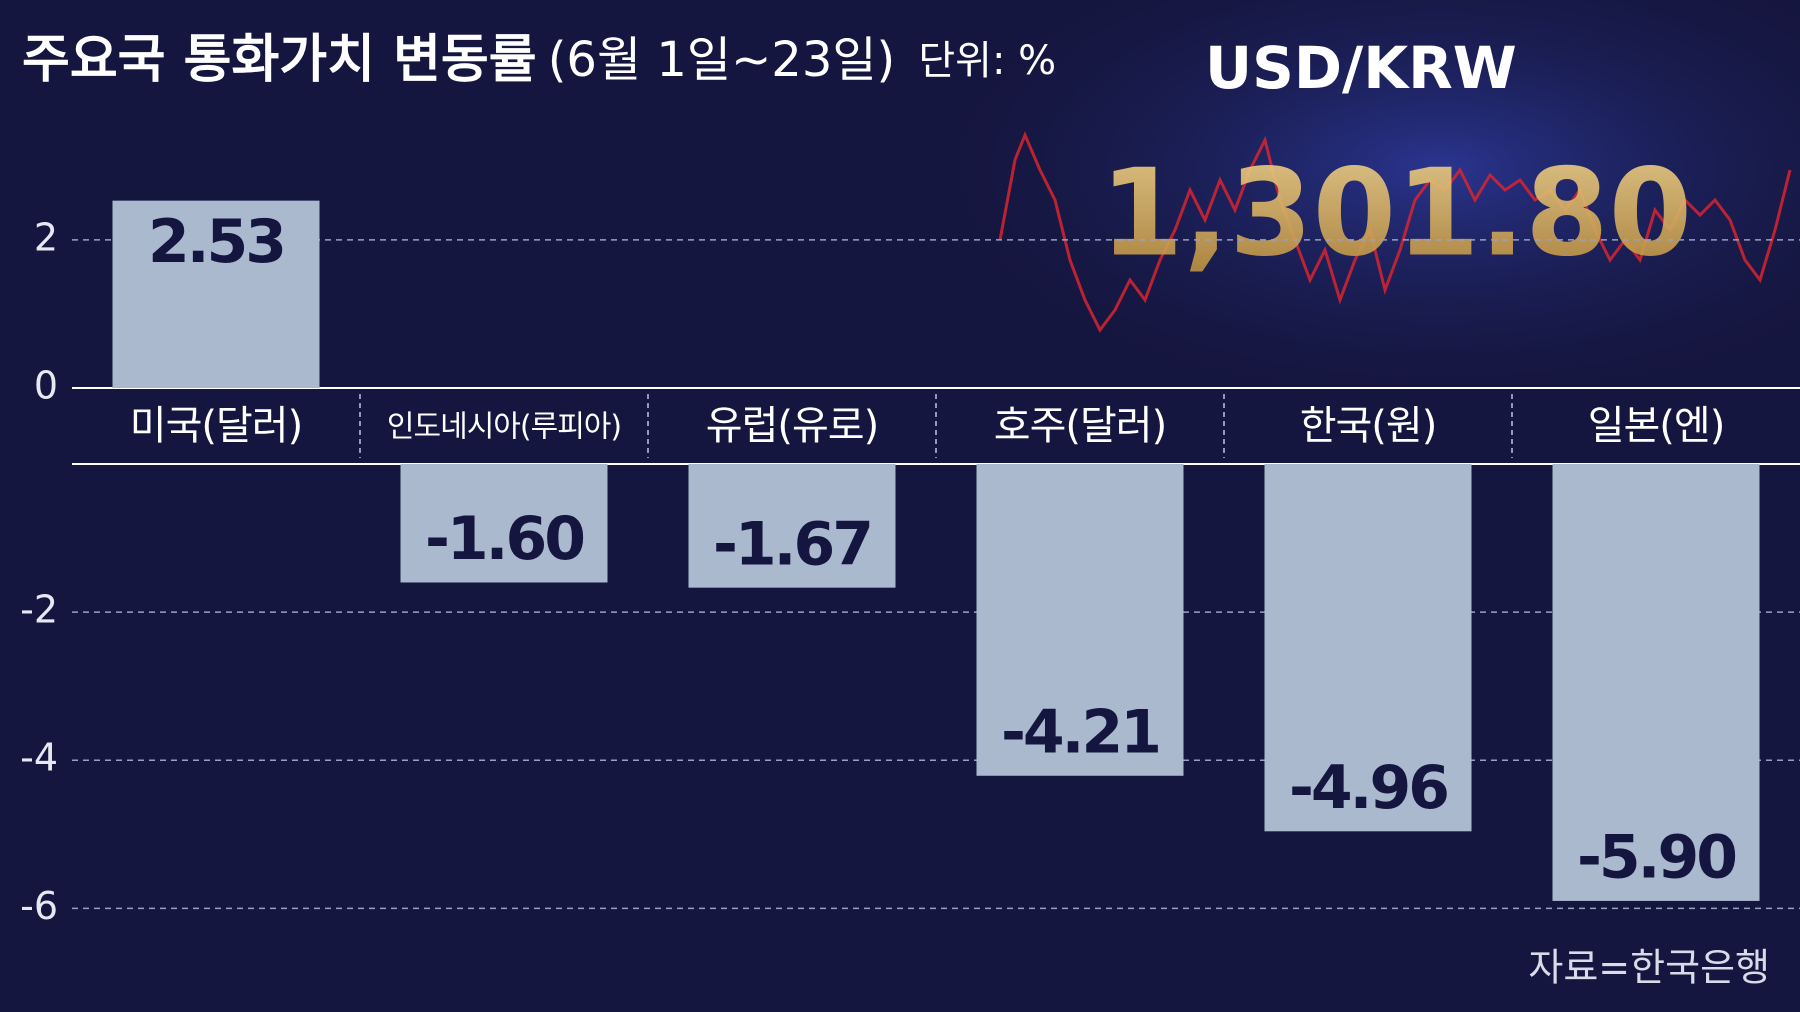  What do you see at coordinates (39, 610) in the screenshot?
I see `y-tick-label: -2` at bounding box center [39, 610].